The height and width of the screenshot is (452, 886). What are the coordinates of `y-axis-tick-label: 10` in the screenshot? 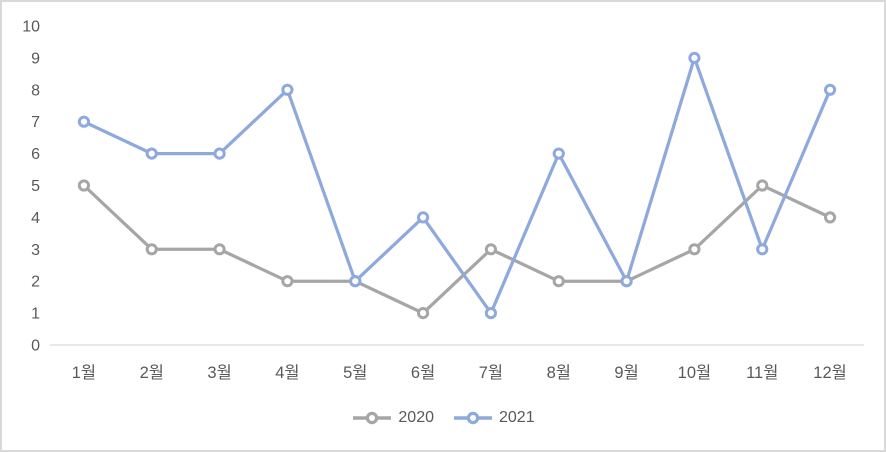 It's located at (31, 27).